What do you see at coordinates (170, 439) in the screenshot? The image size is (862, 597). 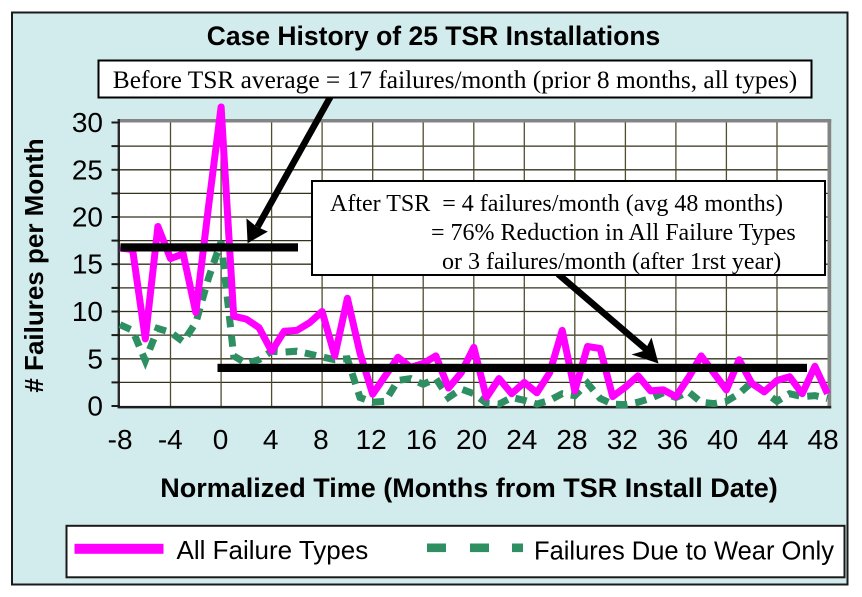 I see `svg-text: -4` at bounding box center [170, 439].